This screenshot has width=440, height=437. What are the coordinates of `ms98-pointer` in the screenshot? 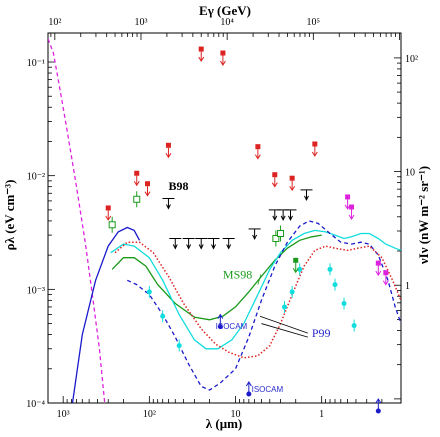 It's located at (259, 279).